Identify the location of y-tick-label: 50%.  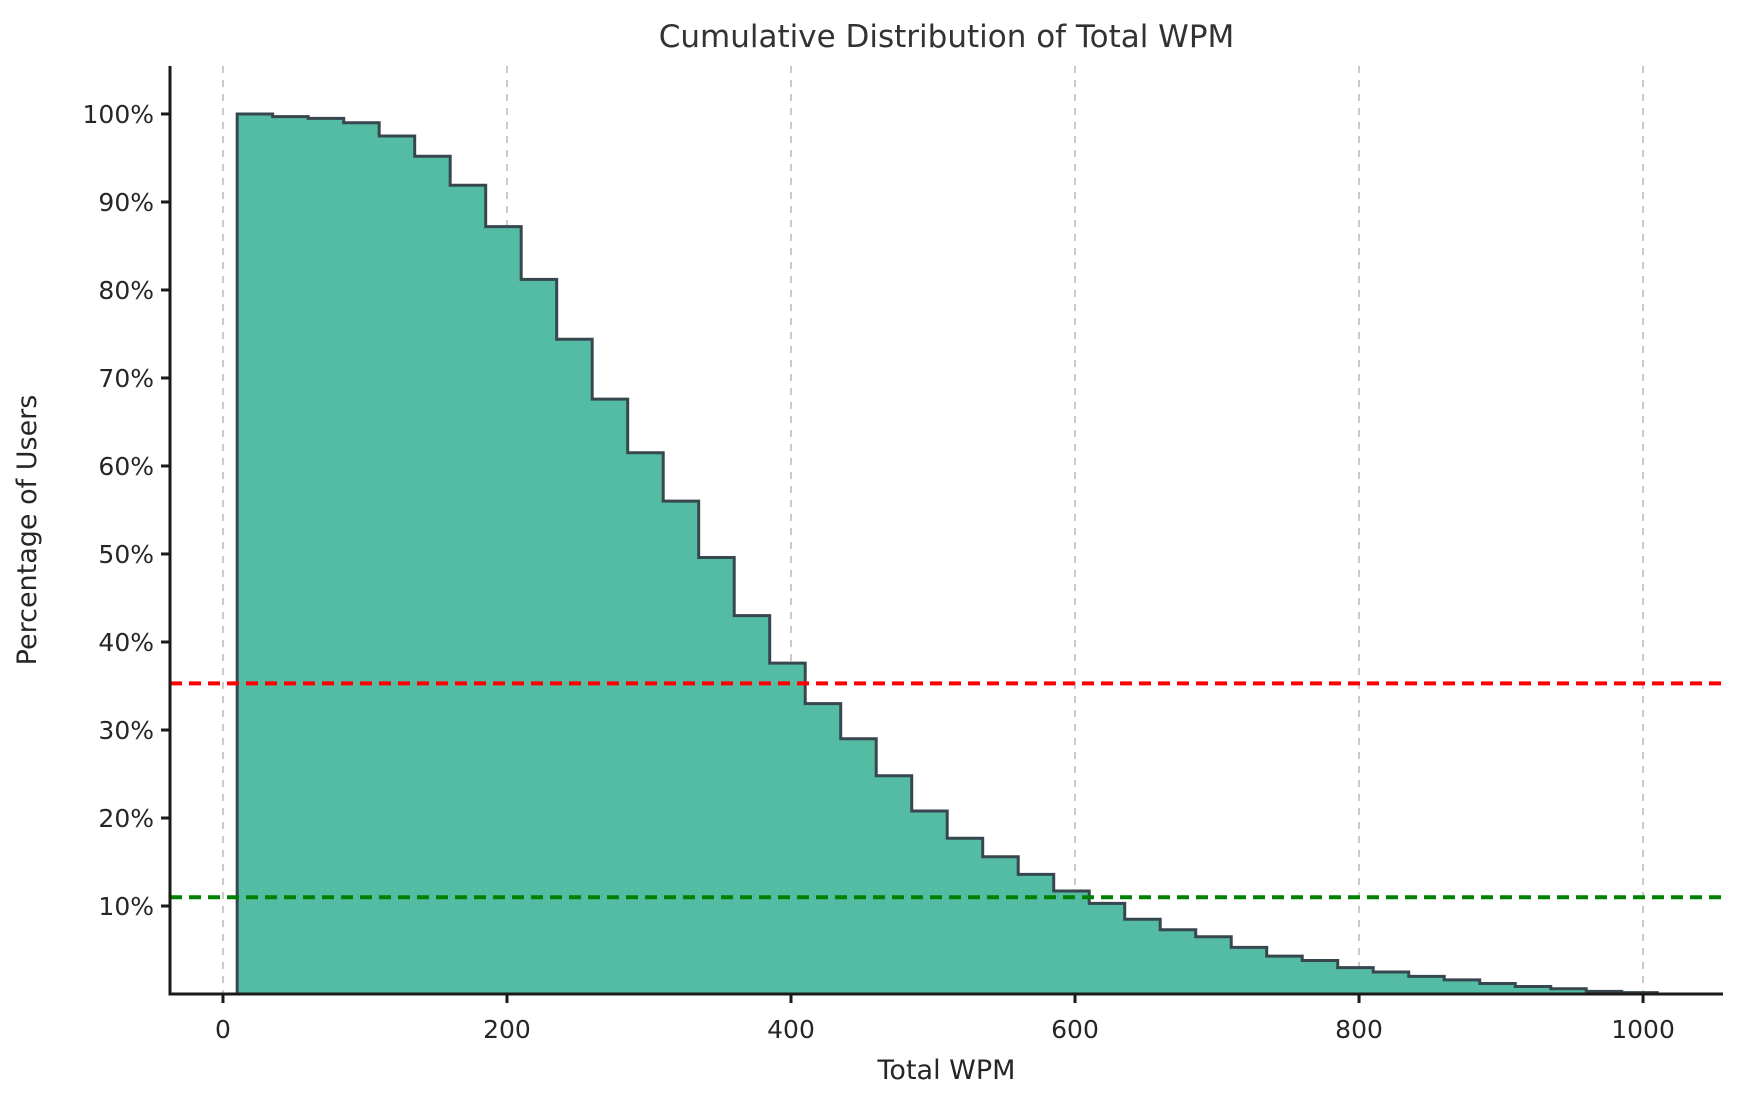
(126, 554).